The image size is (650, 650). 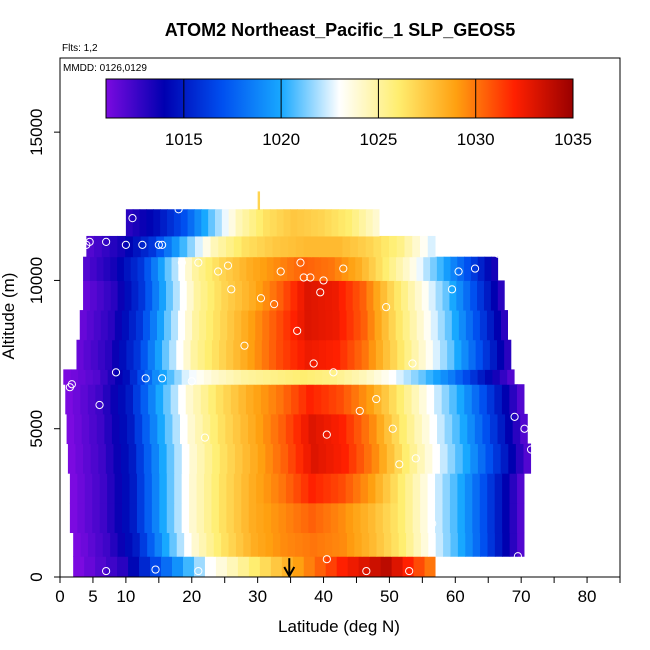 I want to click on colorbar-tick-label: 1015, so click(x=184, y=139).